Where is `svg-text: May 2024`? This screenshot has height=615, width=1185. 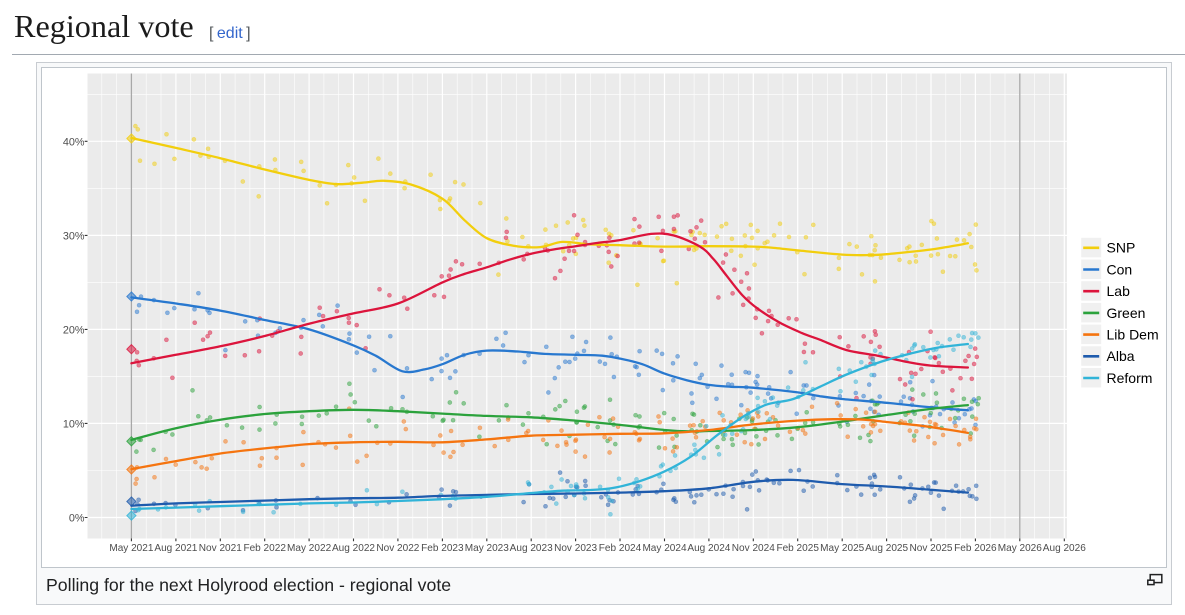
svg-text: May 2024 is located at coordinates (664, 548).